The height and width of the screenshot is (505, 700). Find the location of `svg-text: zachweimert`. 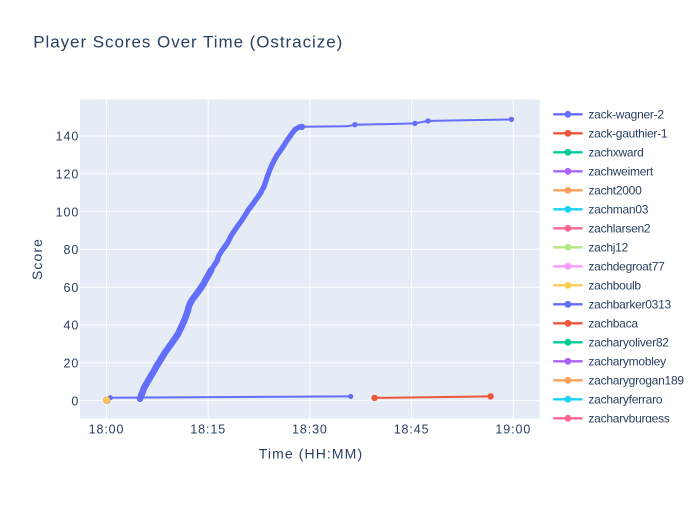

svg-text: zachweimert is located at coordinates (621, 172).